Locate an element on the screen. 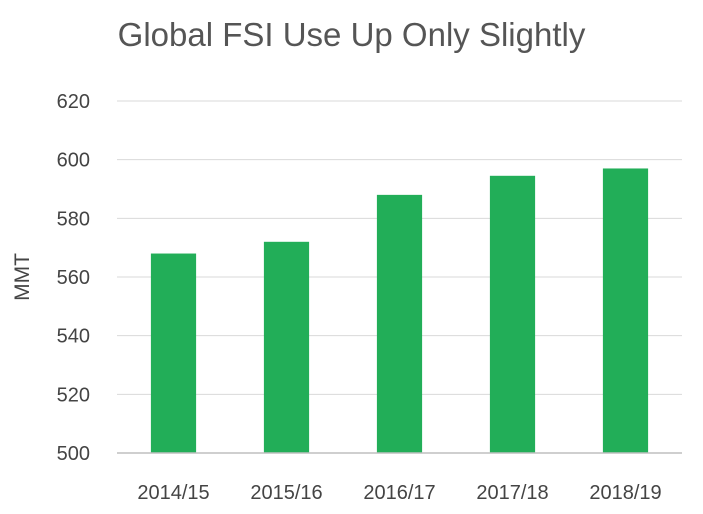 Image resolution: width=703 pixels, height=514 pixels. y-tick-label: 500 is located at coordinates (73, 454).